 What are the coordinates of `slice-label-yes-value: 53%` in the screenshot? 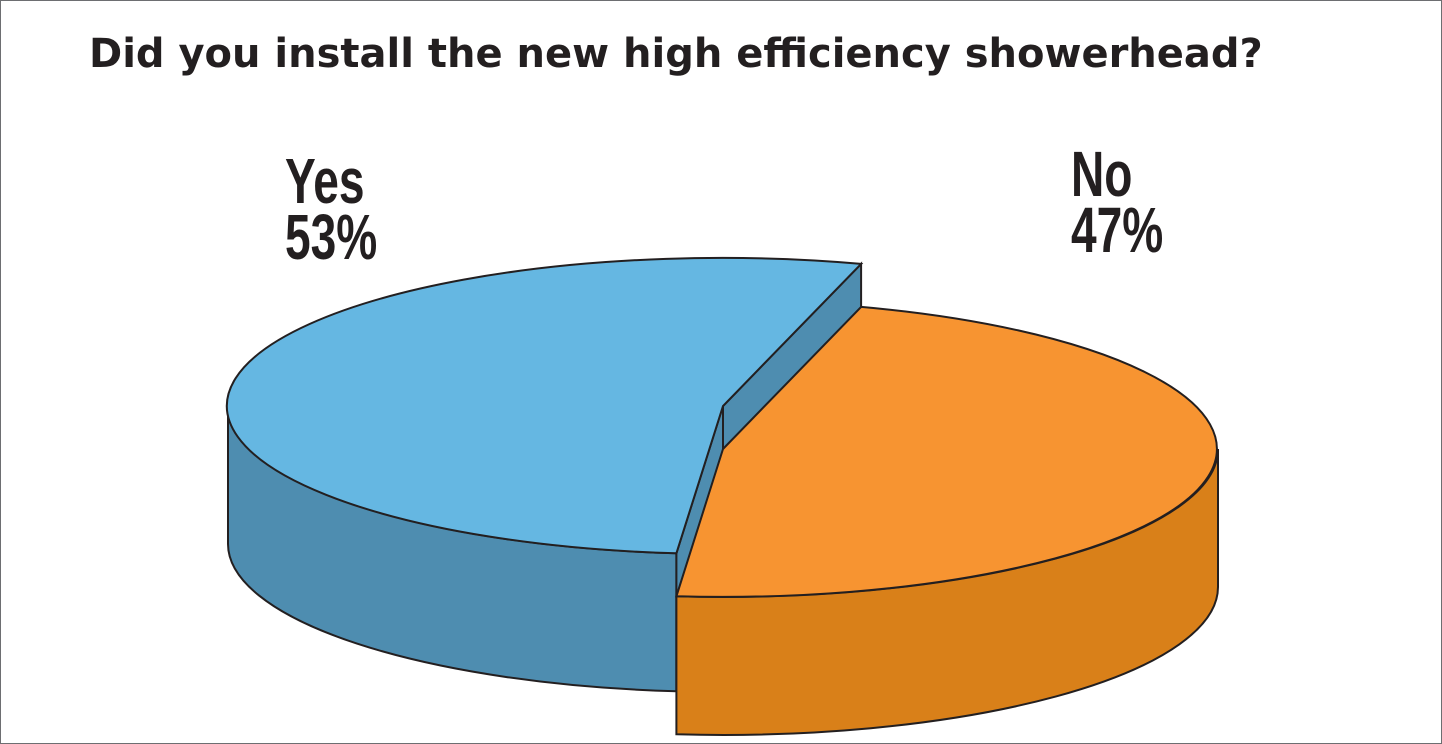 It's located at (331, 237).